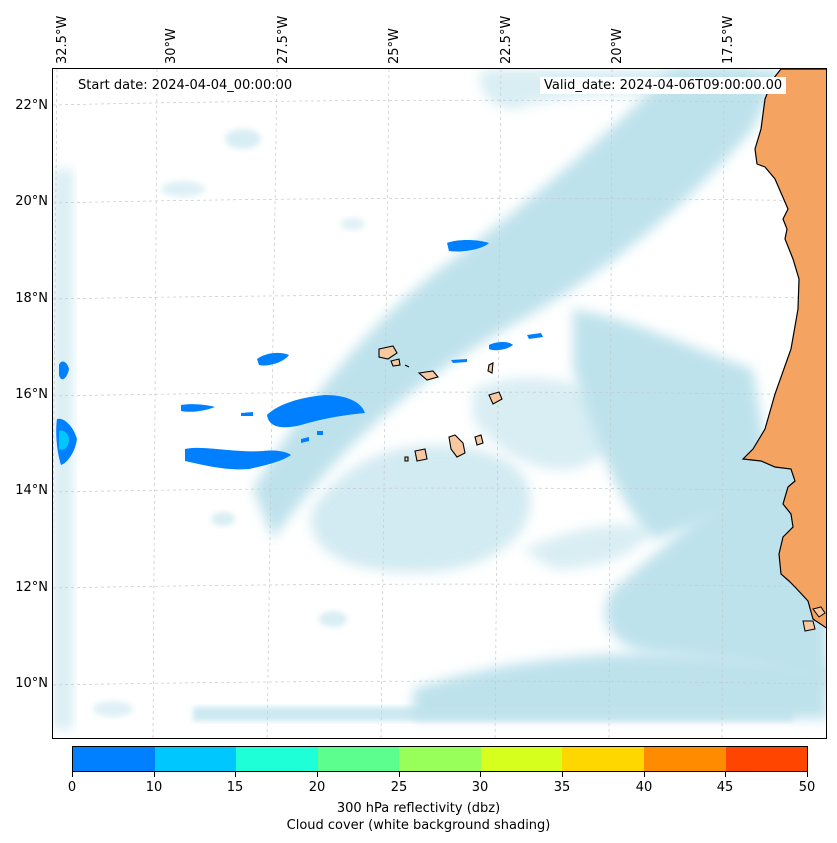 This screenshot has height=843, width=837. Describe the element at coordinates (418, 825) in the screenshot. I see `colorbar-sublabel: Cloud cover (white background shading)` at that location.